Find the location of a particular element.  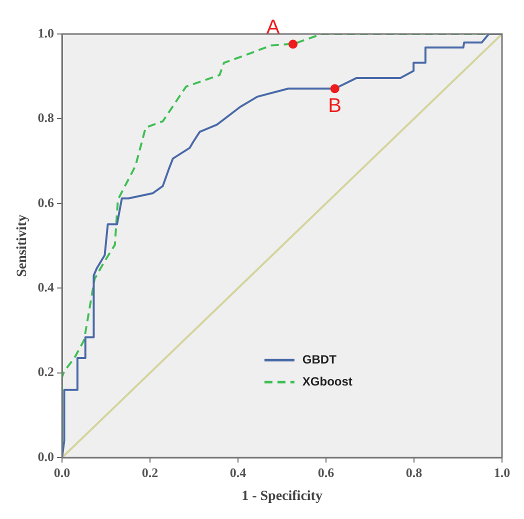

x-axis-title: 1 - Specificity is located at coordinates (282, 496).